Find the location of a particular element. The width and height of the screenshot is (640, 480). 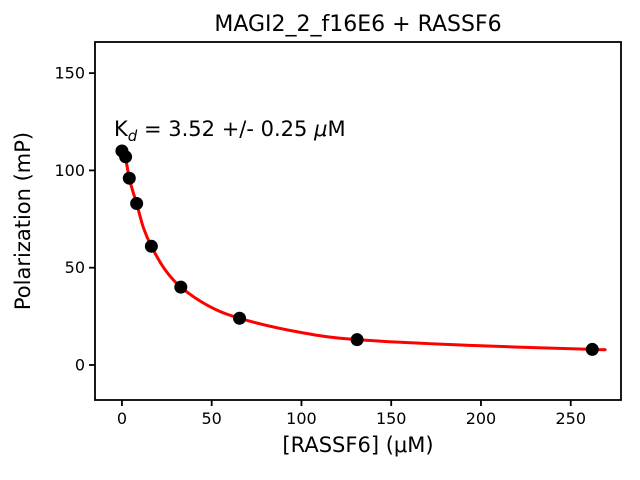

x-tick-label: 150 is located at coordinates (391, 418).